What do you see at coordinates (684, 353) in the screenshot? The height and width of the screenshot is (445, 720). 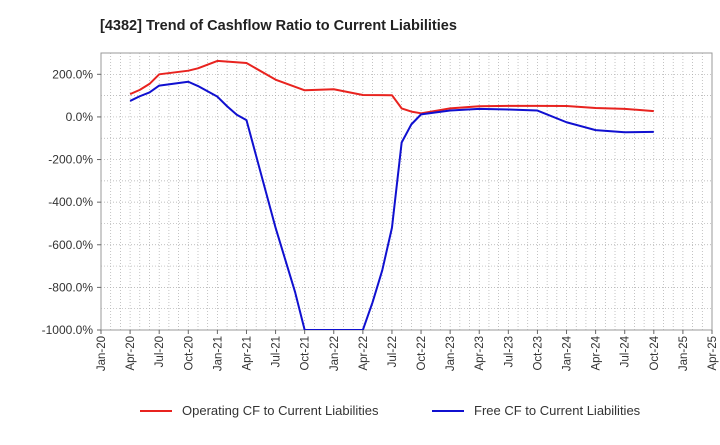 I see `x-tick-label: Jan-25` at bounding box center [684, 353].